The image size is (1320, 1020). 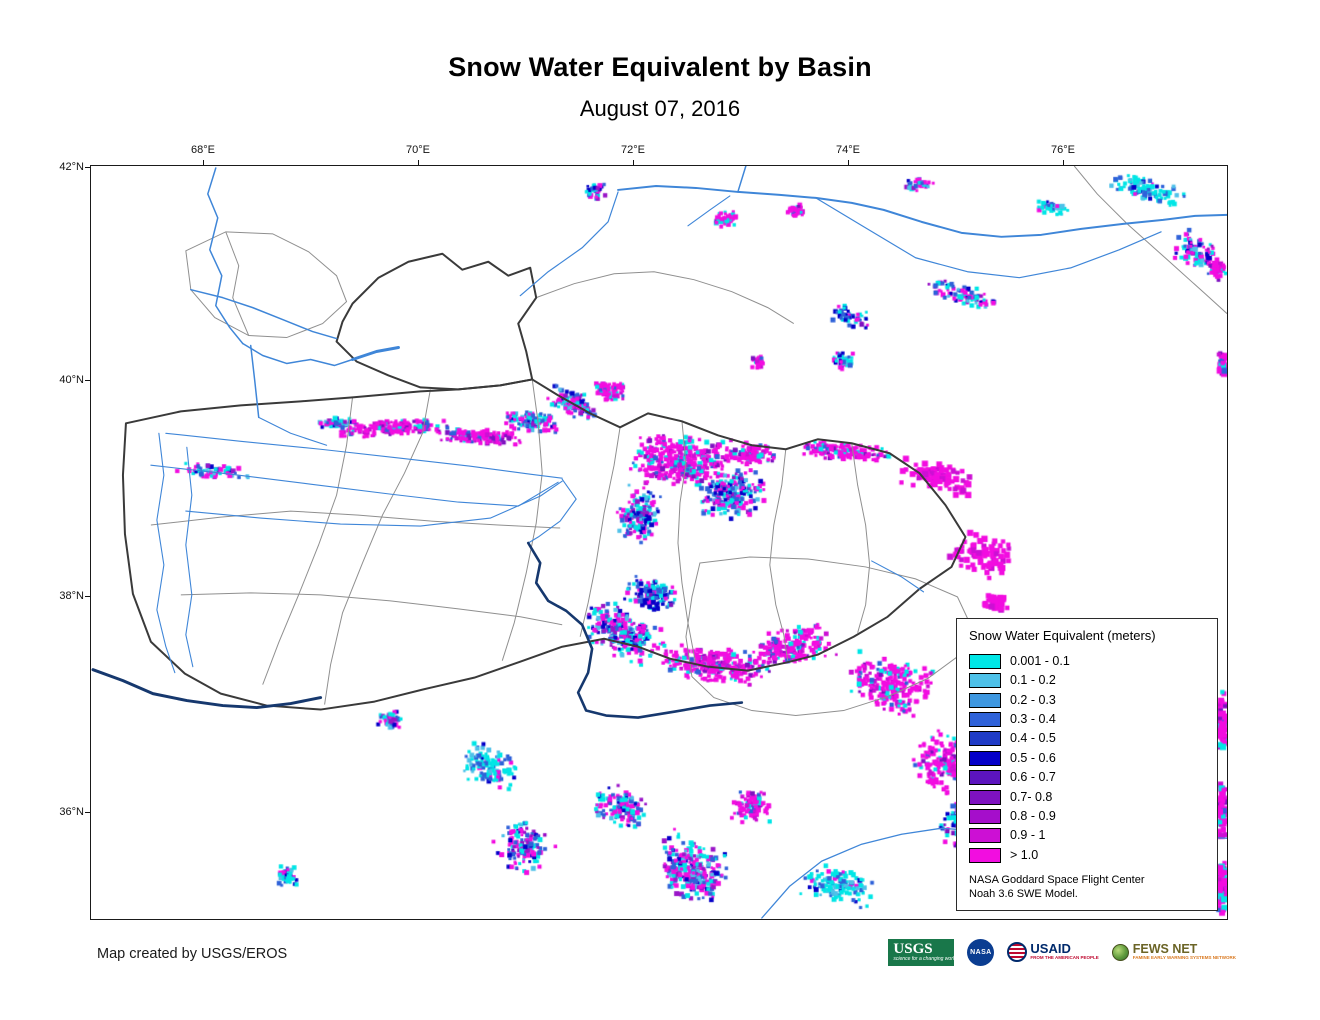 I want to click on legend-entry-label: 0.2 - 0.3, so click(x=1033, y=699).